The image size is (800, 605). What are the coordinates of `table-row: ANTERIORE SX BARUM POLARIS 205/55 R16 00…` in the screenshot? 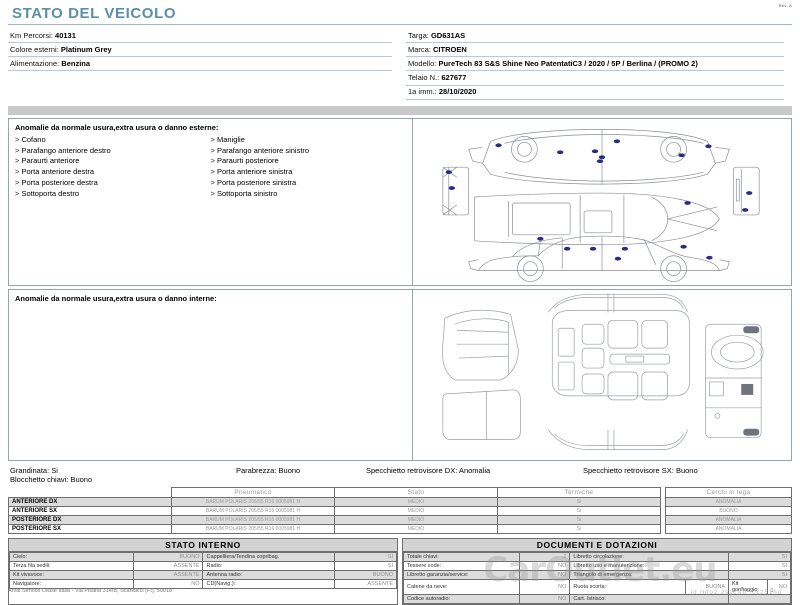 It's located at (334, 510).